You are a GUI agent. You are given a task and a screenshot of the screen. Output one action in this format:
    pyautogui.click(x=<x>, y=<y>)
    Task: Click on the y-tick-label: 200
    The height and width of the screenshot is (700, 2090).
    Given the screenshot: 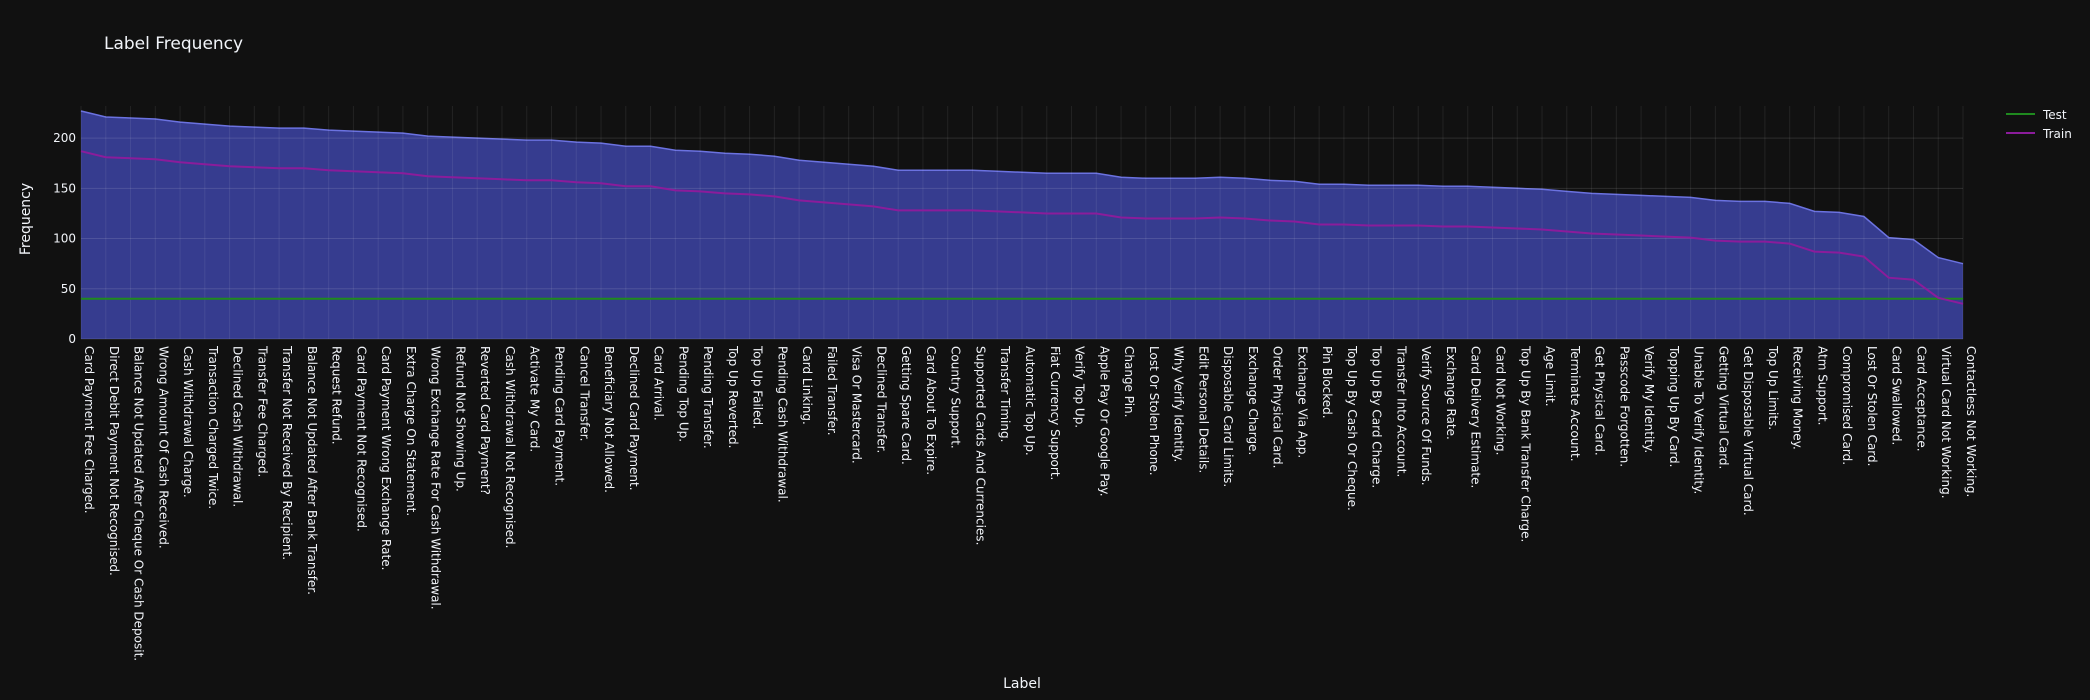 What is the action you would take?
    pyautogui.click(x=64, y=138)
    